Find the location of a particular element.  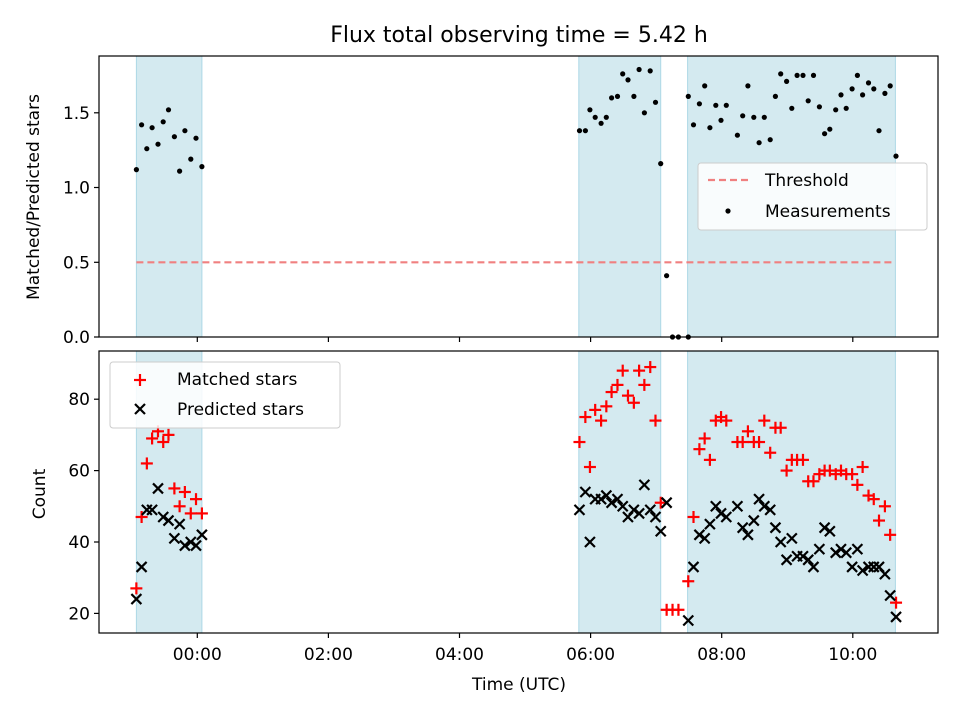

count-x-tick-label: 00:00 is located at coordinates (197, 655).